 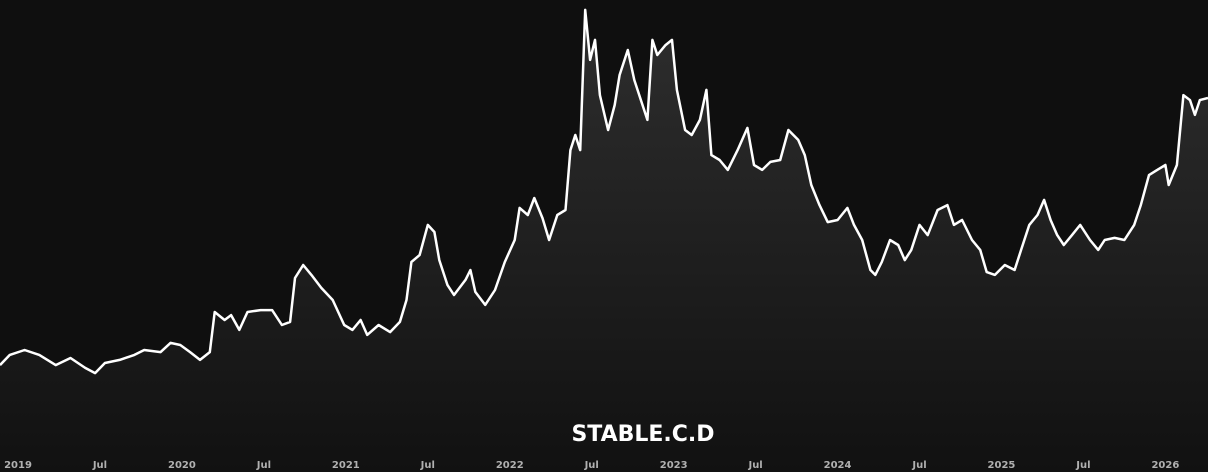 I want to click on chart-title: STABLE.C.D, so click(x=642, y=434).